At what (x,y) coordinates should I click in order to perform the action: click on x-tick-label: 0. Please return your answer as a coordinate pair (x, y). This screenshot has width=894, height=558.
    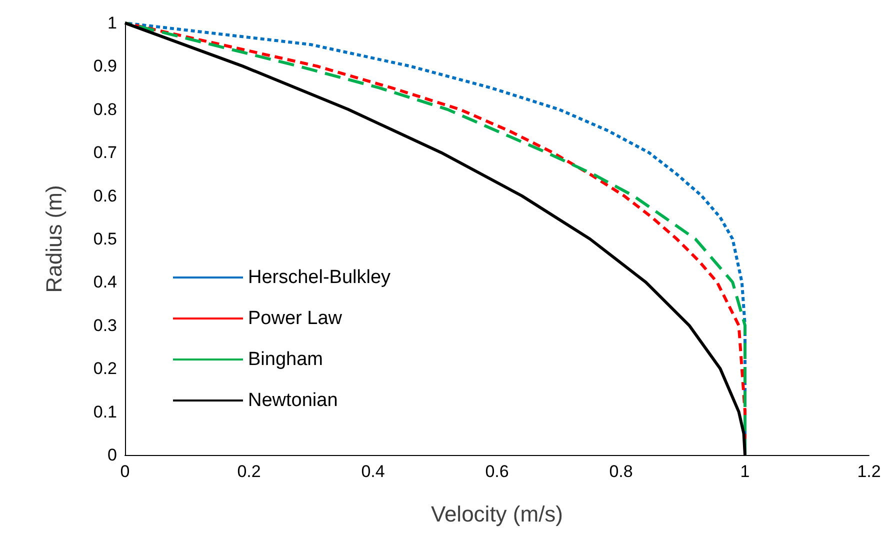
    Looking at the image, I should click on (125, 471).